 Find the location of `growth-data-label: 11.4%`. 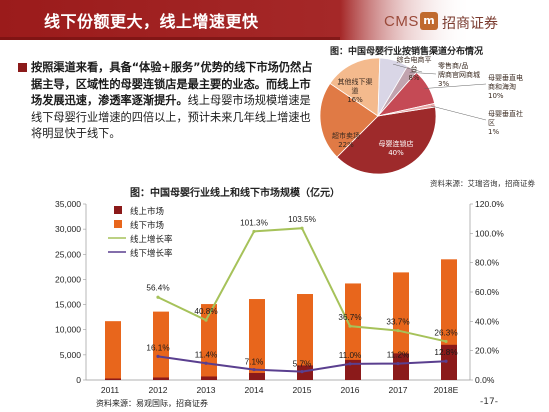

growth-data-label: 11.4% is located at coordinates (206, 354).